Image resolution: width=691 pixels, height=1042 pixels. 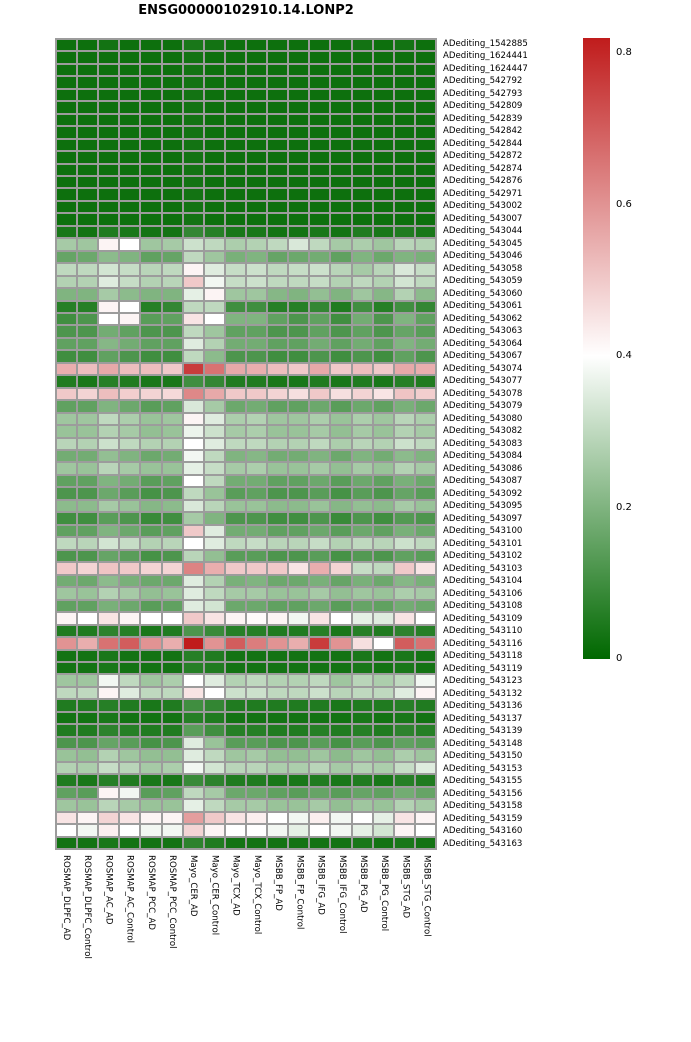 I want to click on row-label: ADediting_542874, so click(x=483, y=168).